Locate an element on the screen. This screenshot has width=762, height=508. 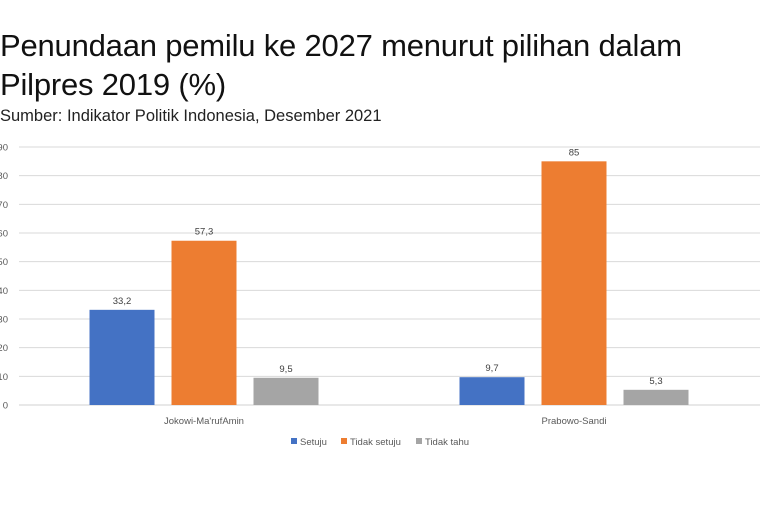
data-label: 9,7 is located at coordinates (491, 368).